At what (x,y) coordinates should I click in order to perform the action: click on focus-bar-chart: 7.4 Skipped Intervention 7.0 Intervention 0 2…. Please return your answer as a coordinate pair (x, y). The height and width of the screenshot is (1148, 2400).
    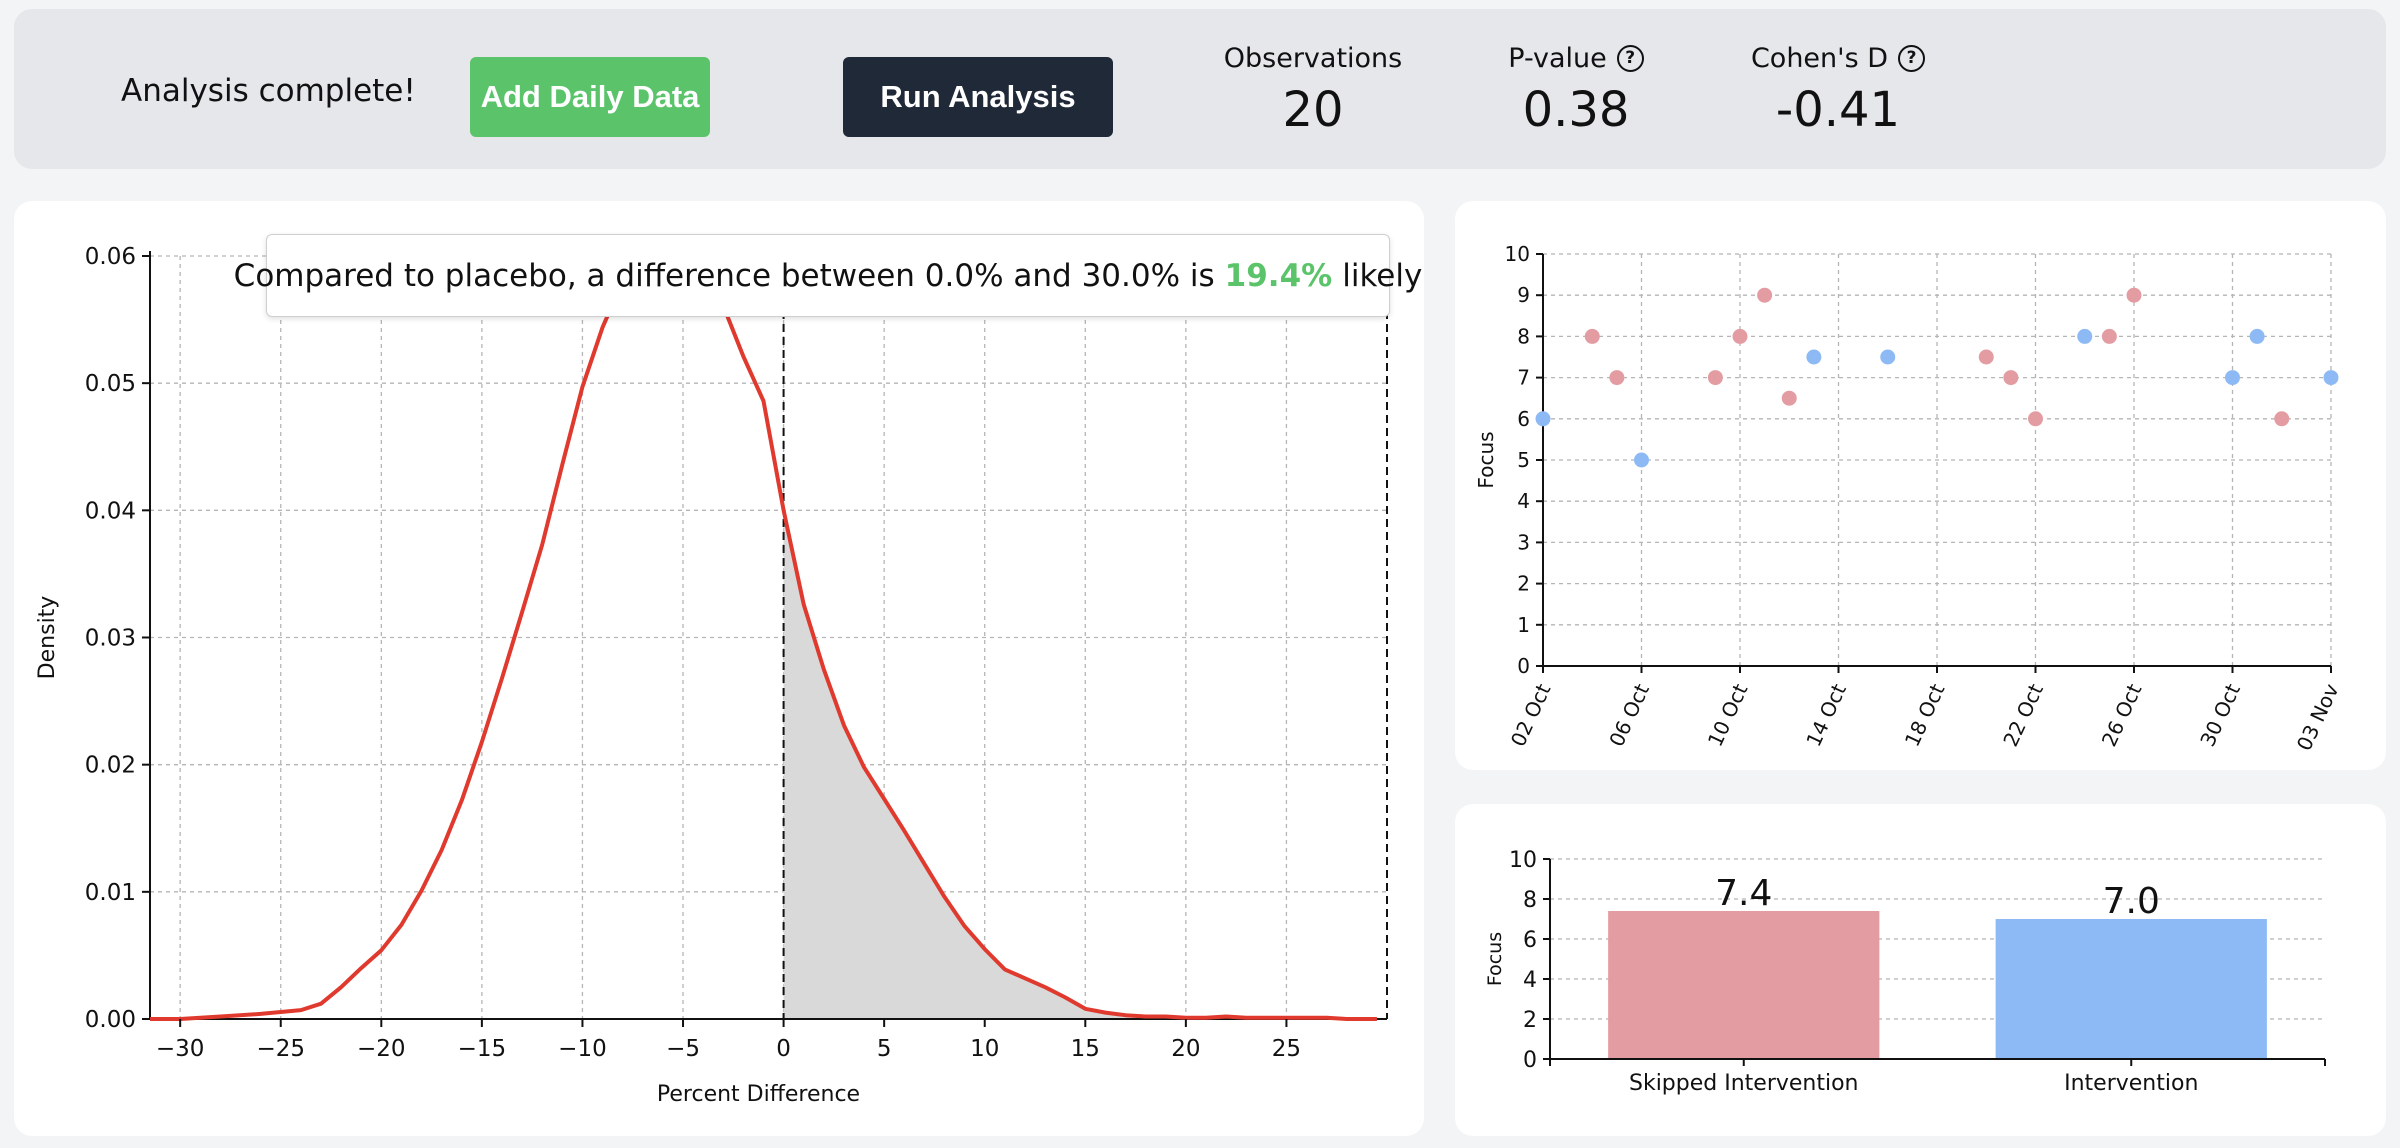
    Looking at the image, I should click on (1905, 972).